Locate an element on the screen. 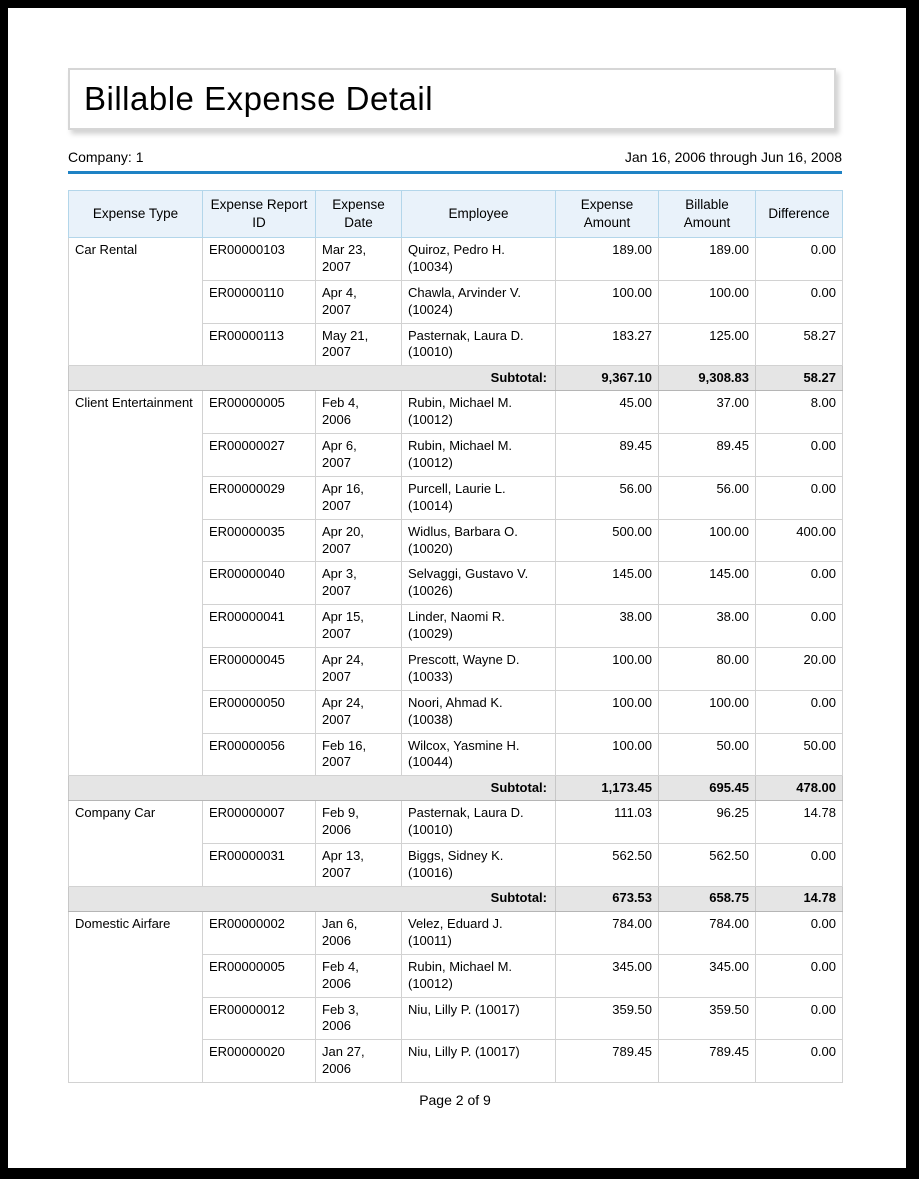 The height and width of the screenshot is (1179, 919). expense-date-cell: Apr 24, 2007 is located at coordinates (358, 711).